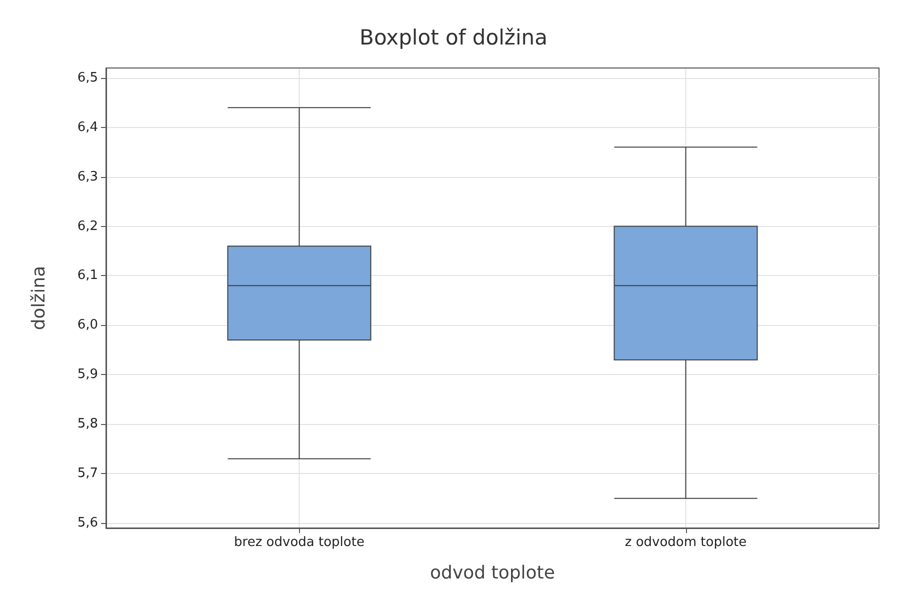  What do you see at coordinates (87, 523) in the screenshot?
I see `y-tick-label: 5,6` at bounding box center [87, 523].